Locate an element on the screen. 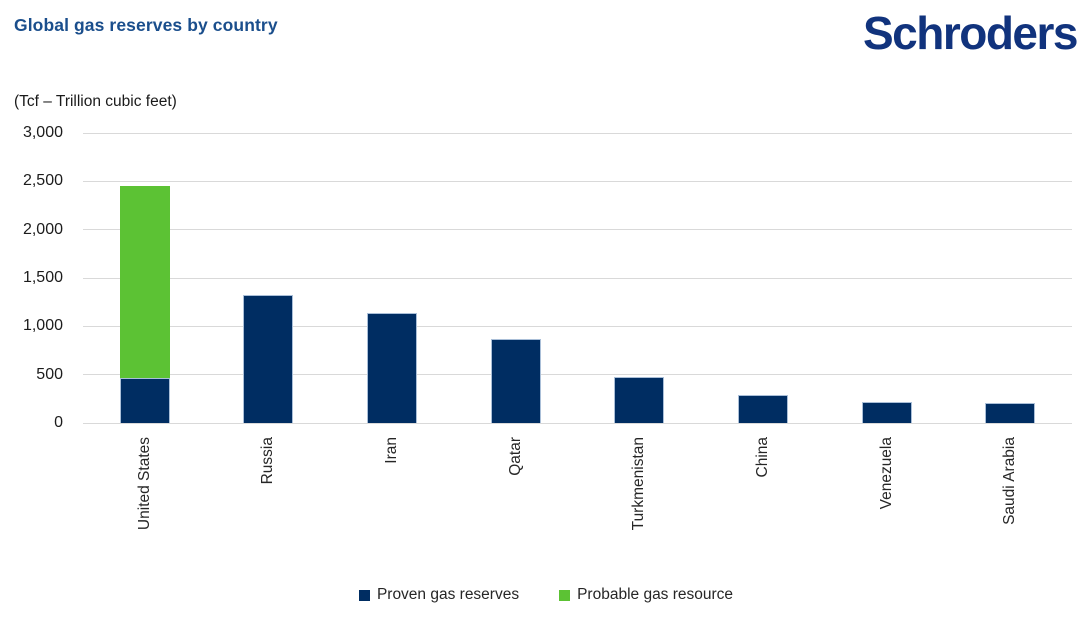  bar-slot-turkmenistan is located at coordinates (640, 278).